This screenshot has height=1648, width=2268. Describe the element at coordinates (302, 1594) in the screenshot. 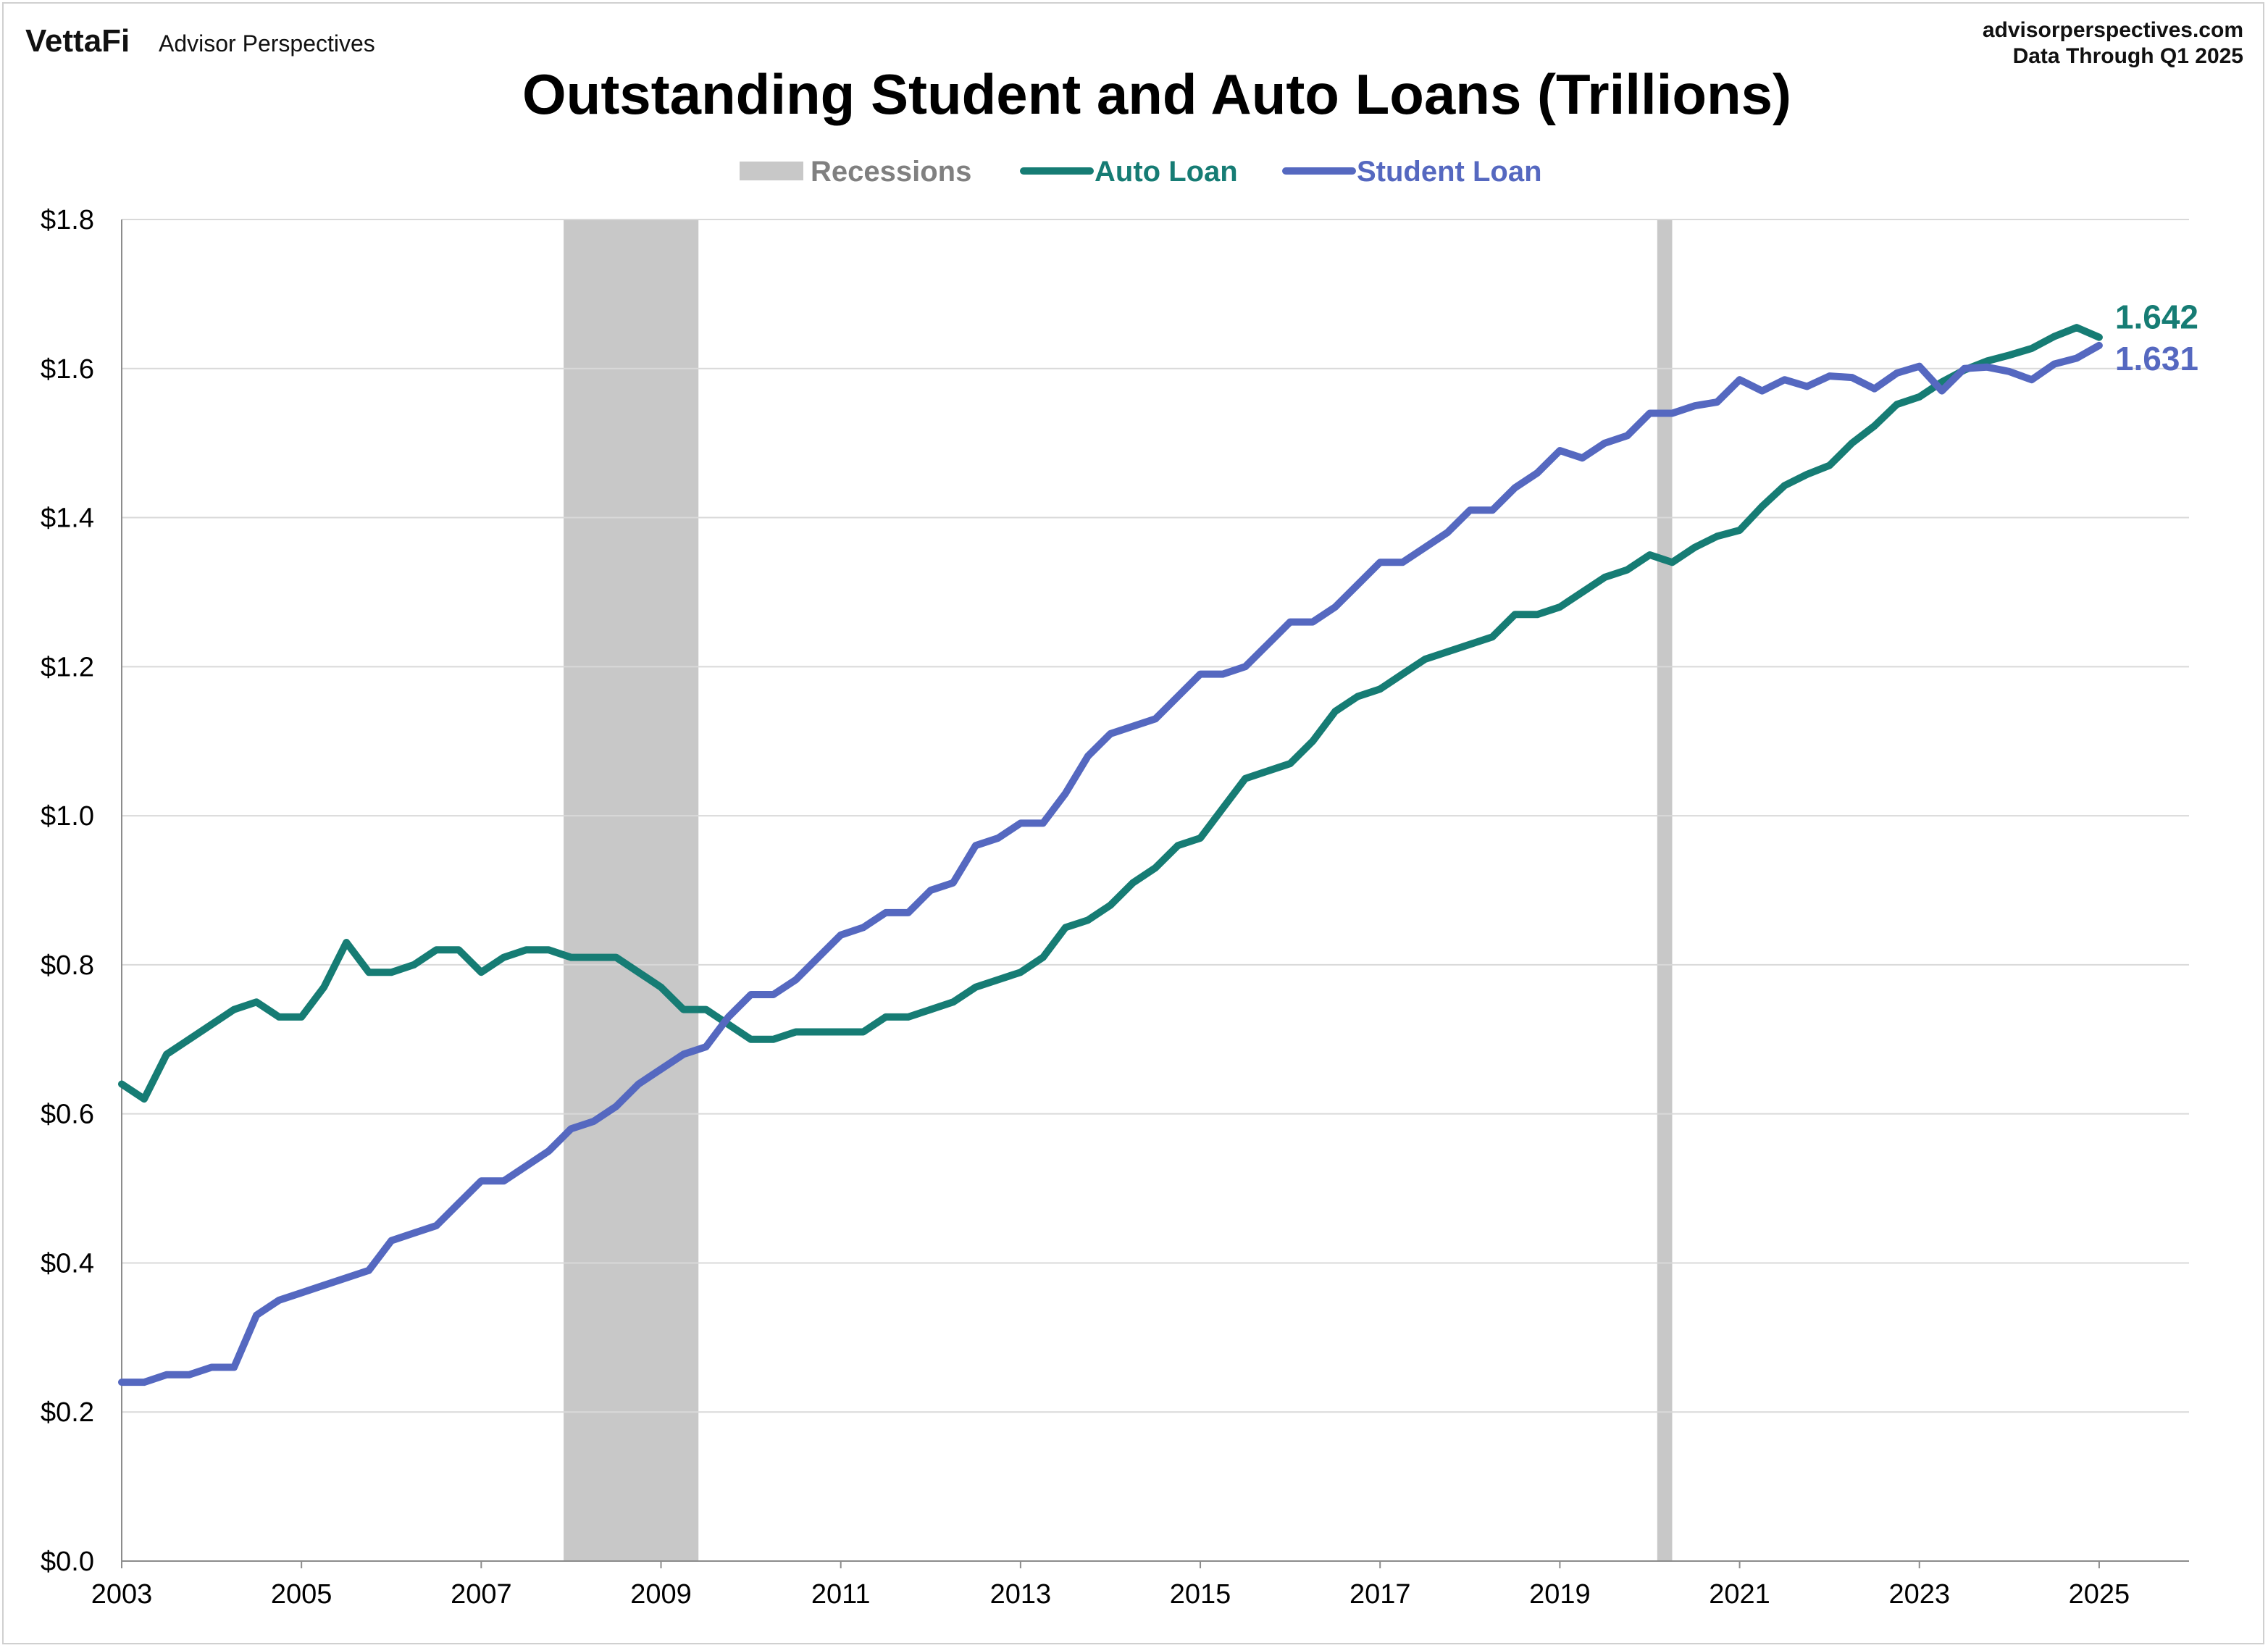

I see `x-tick-label: 2005` at that location.